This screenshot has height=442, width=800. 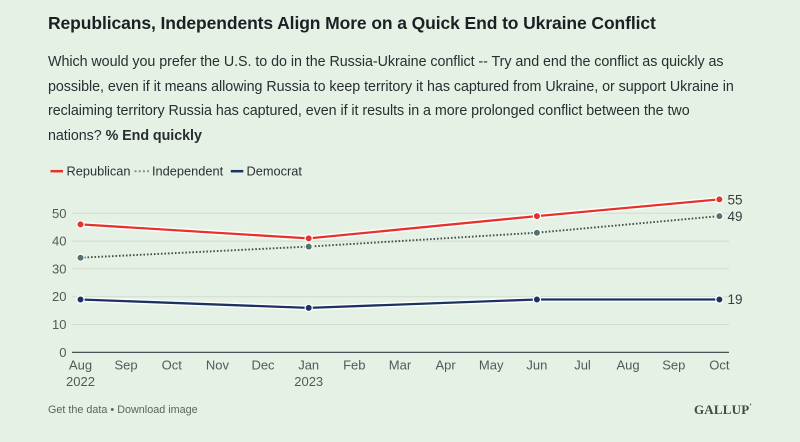 What do you see at coordinates (188, 171) in the screenshot?
I see `svg-text: Independent` at bounding box center [188, 171].